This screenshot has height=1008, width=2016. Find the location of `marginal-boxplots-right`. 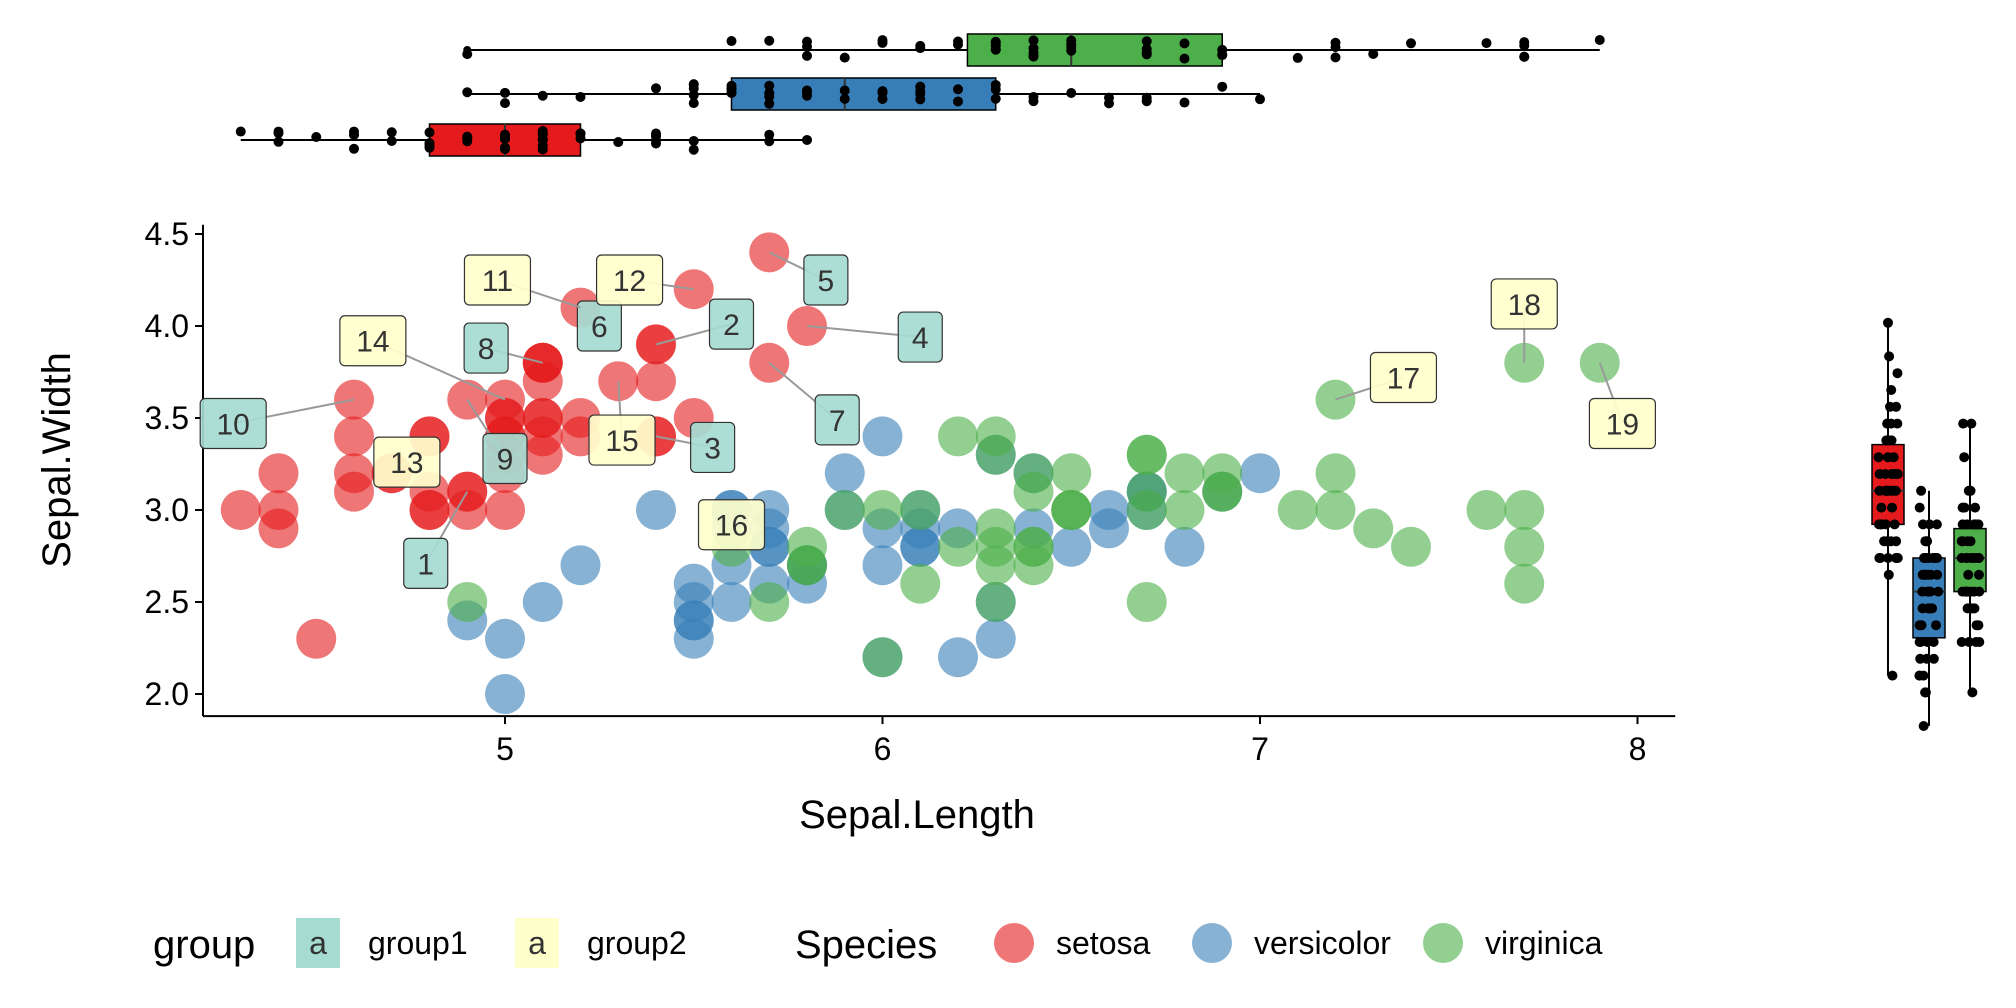

marginal-boxplots-right is located at coordinates (1929, 524).